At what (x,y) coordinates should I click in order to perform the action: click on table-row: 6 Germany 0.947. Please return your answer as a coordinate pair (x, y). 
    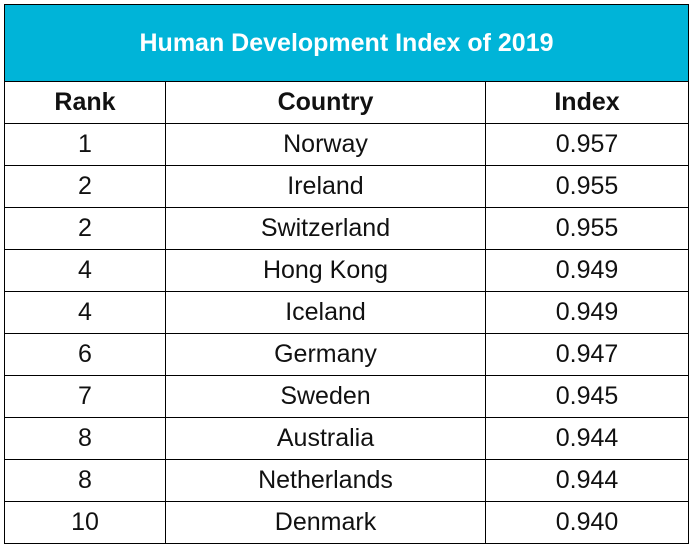
    Looking at the image, I should click on (347, 354).